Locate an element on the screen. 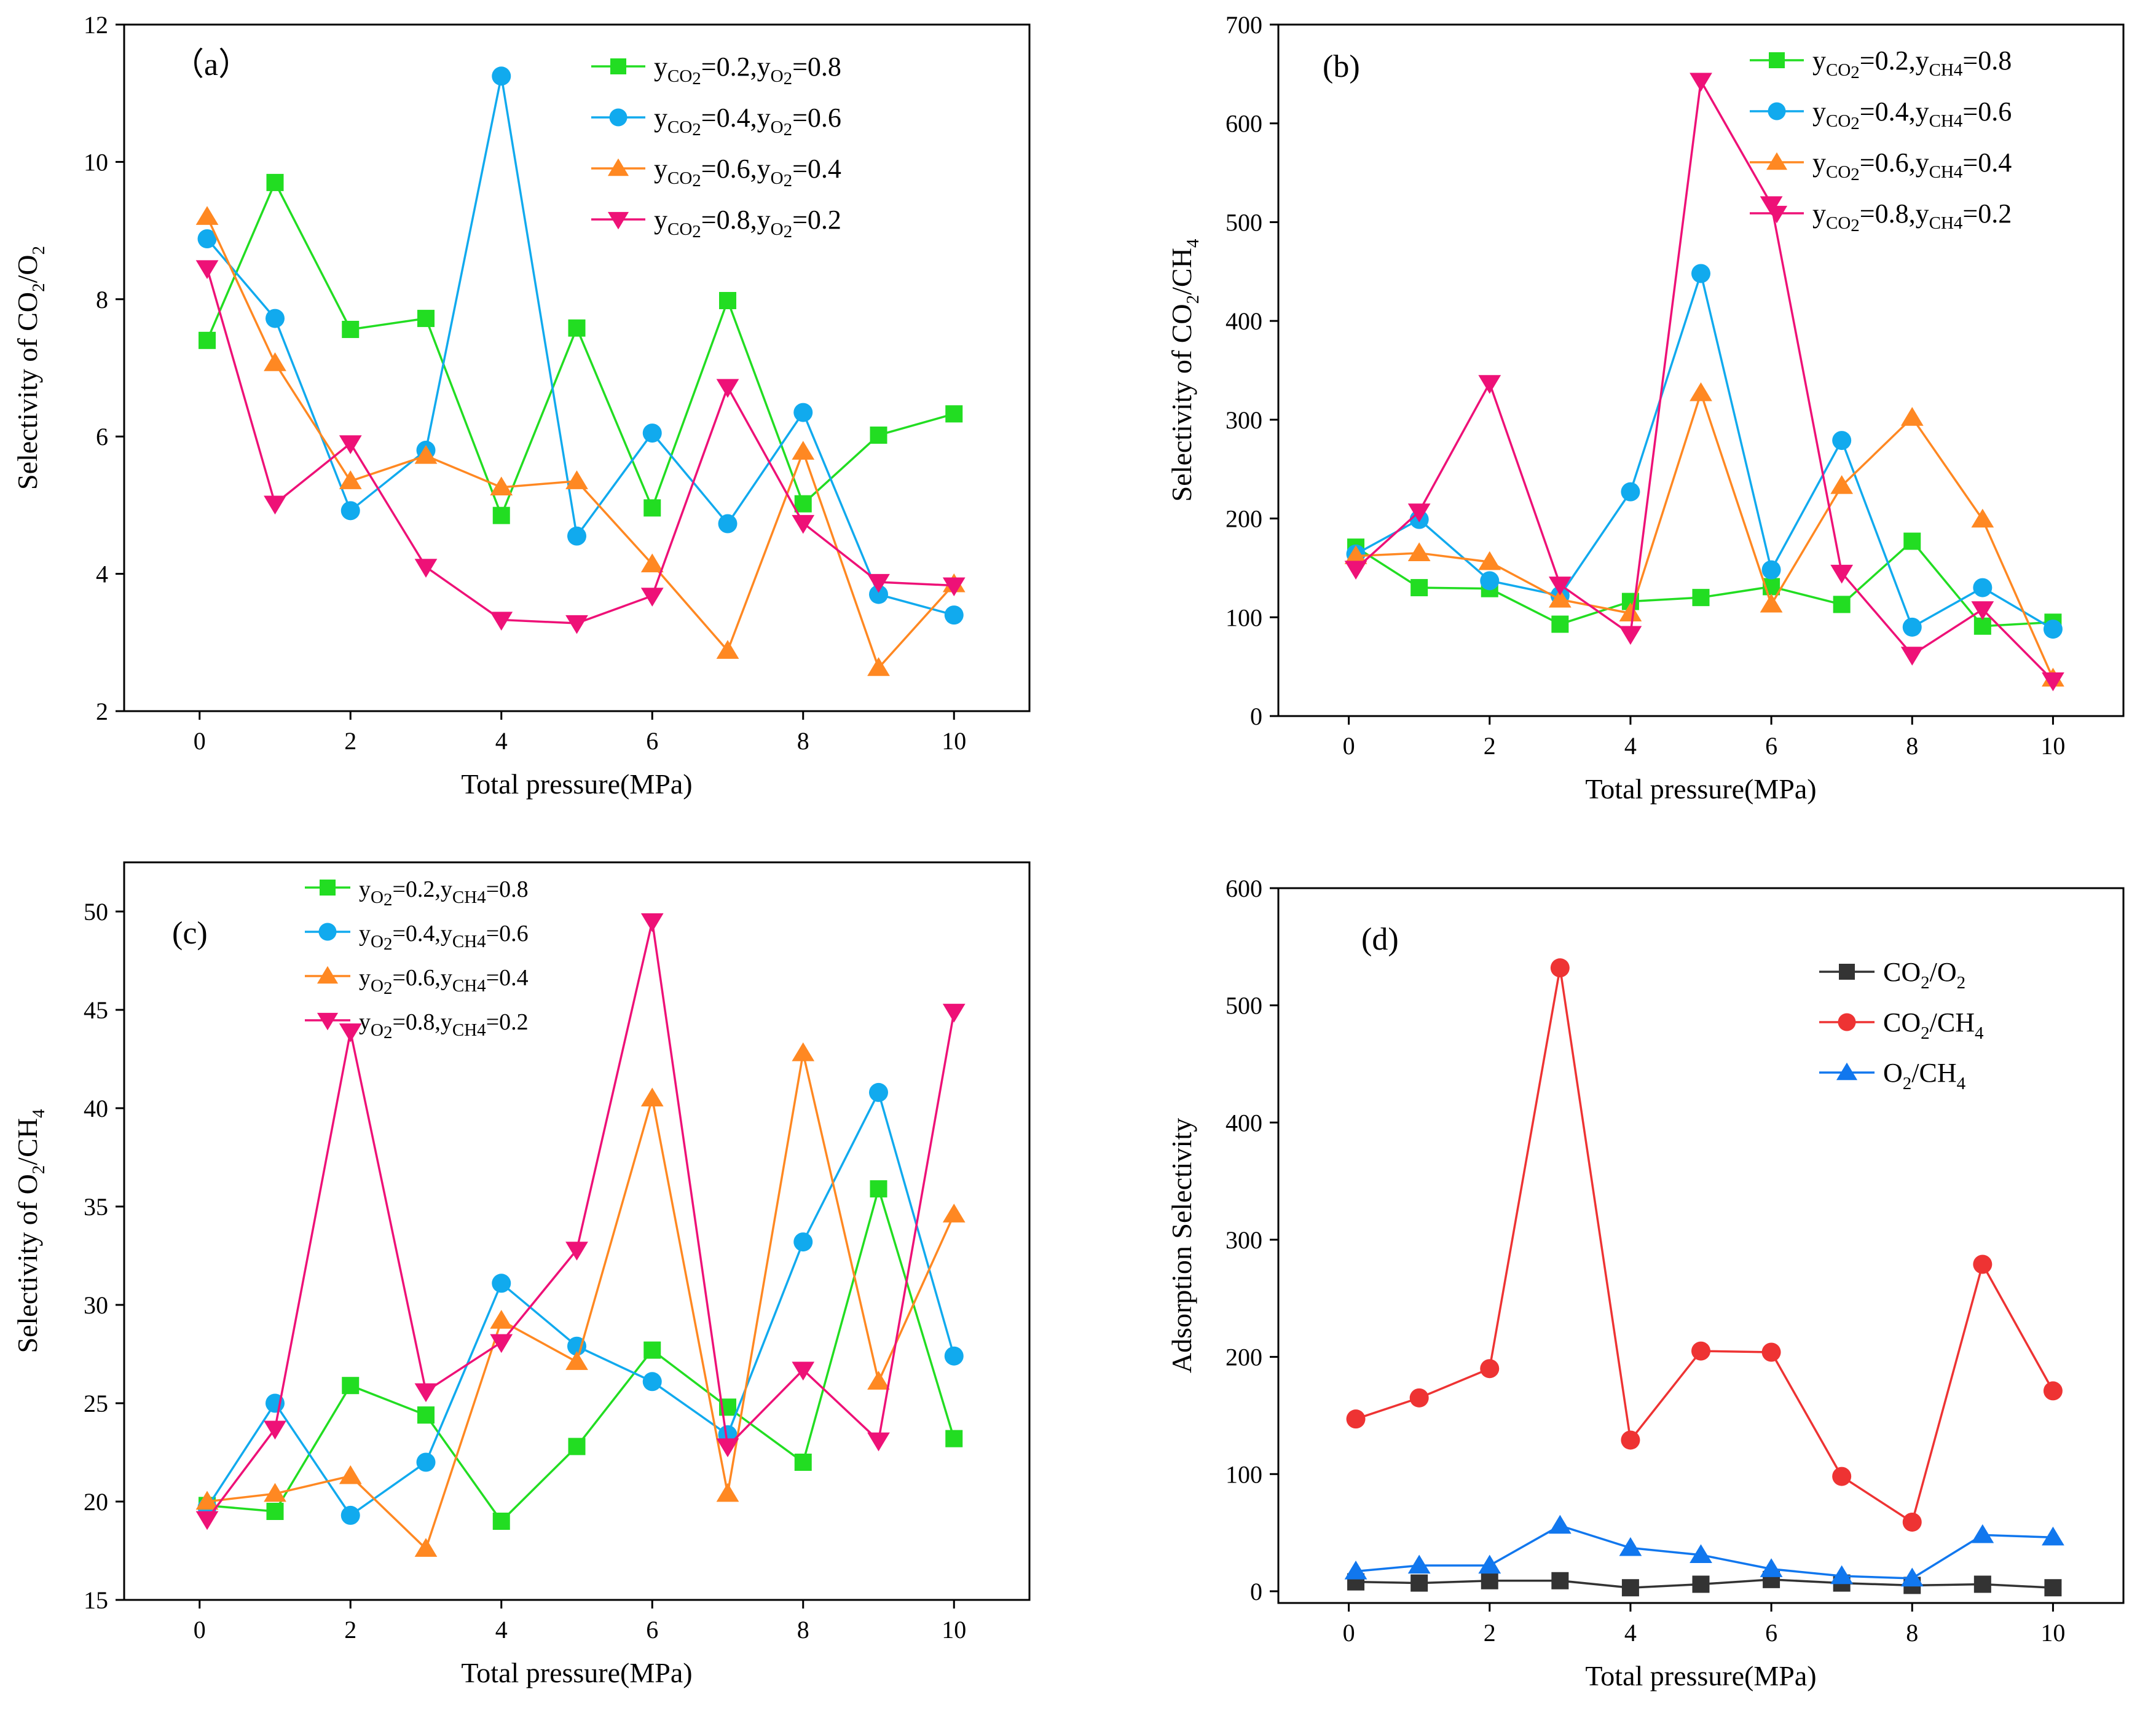  y-tick-label: 200 is located at coordinates (1244, 1357).